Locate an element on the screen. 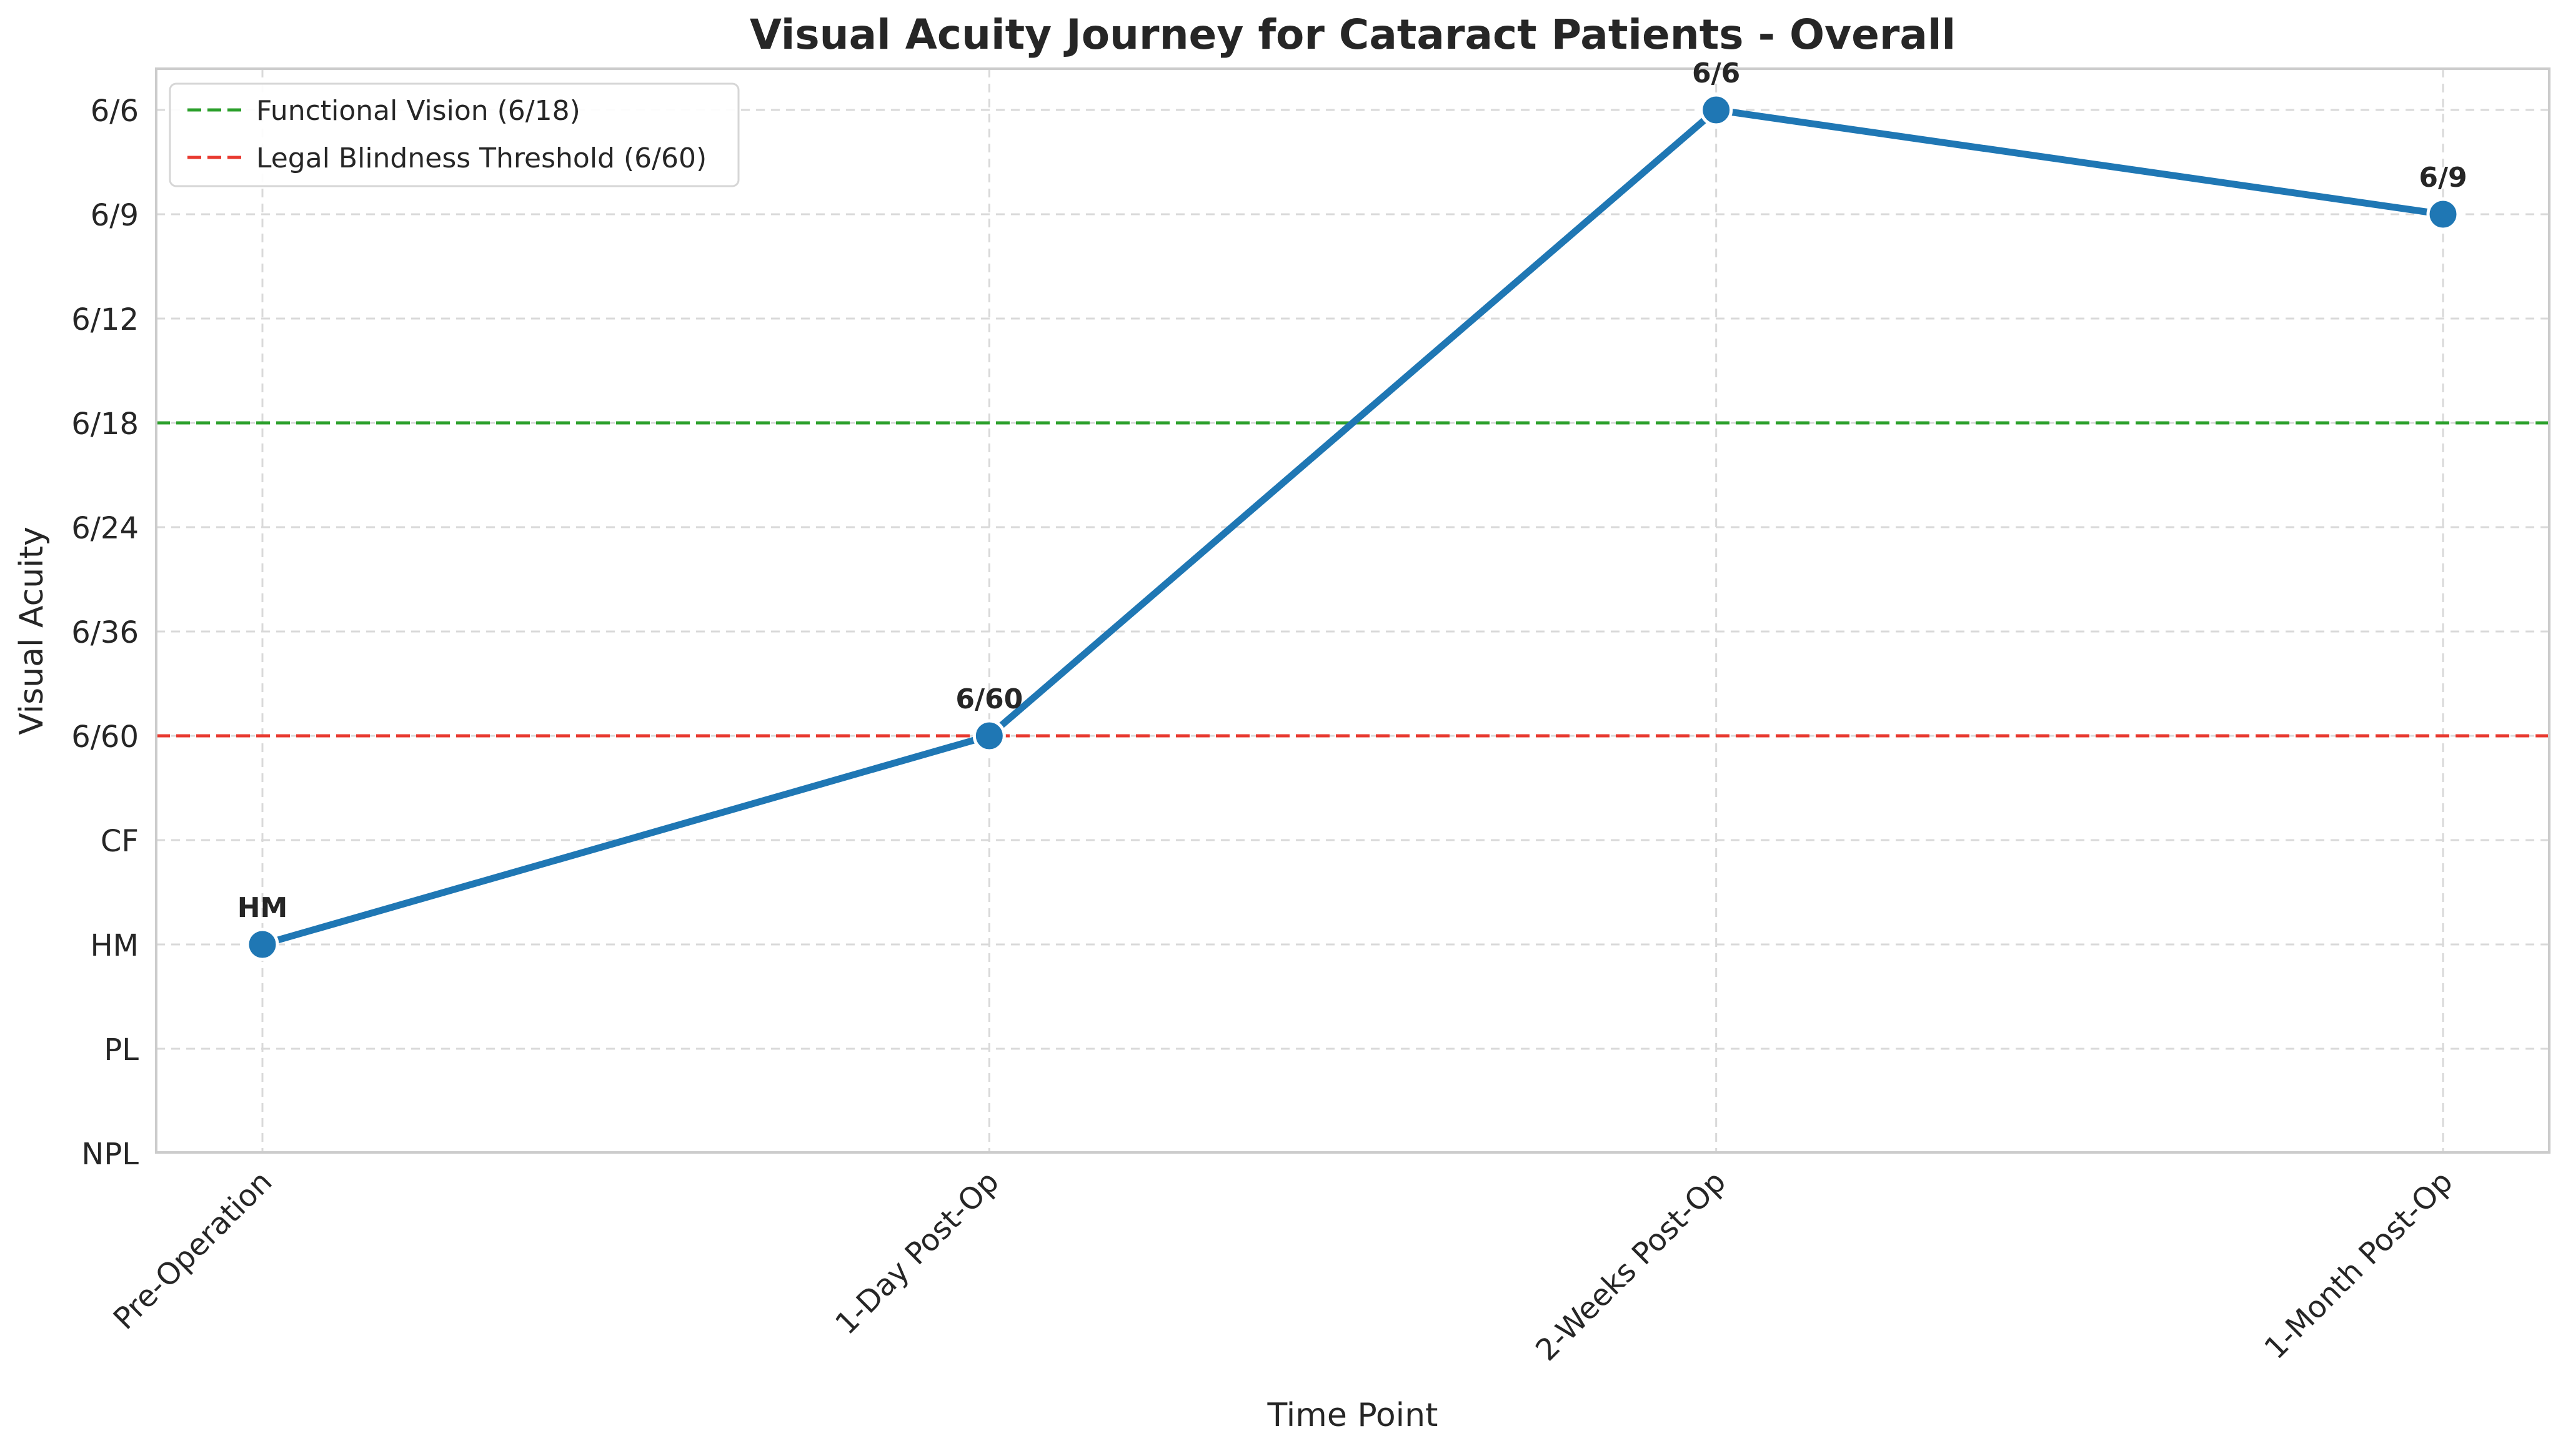 The width and height of the screenshot is (2568, 1456). legend-box is located at coordinates (454, 134).